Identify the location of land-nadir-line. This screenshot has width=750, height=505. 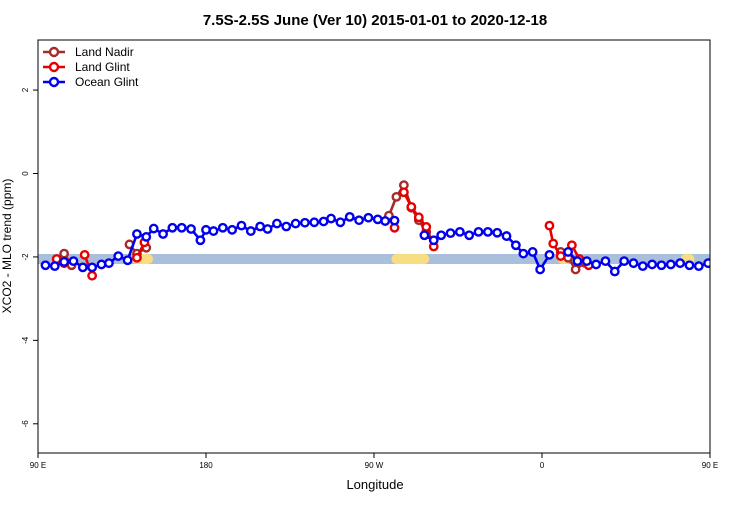
(736, 259).